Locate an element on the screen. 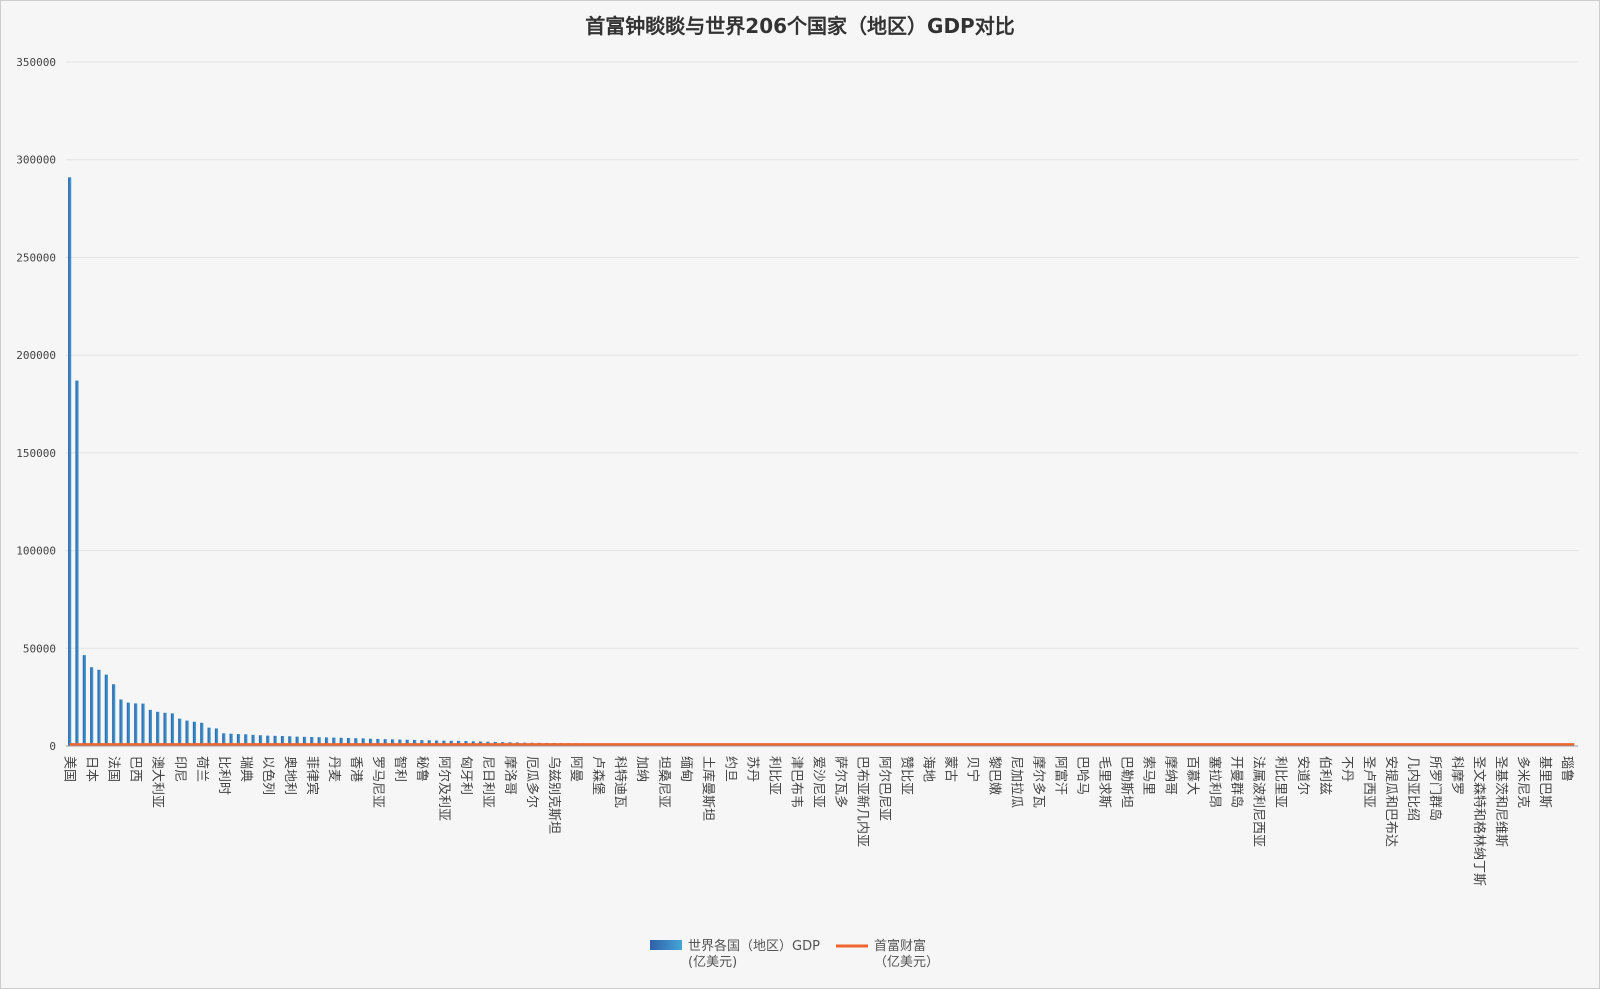 The width and height of the screenshot is (1600, 989). x-tick-label: 毛里求斯 is located at coordinates (1104, 782).